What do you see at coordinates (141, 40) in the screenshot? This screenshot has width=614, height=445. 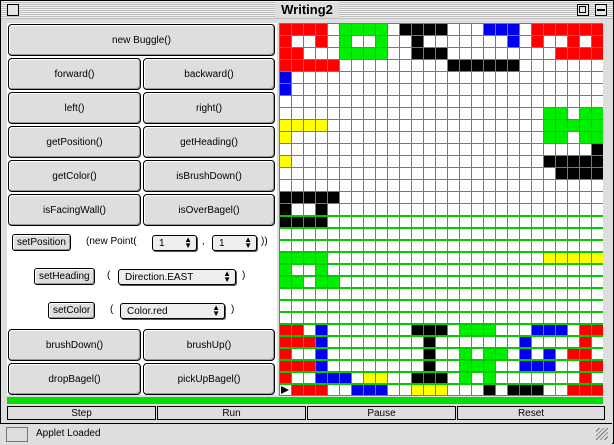 I see `new-buggle-button: new Buggle()` at bounding box center [141, 40].